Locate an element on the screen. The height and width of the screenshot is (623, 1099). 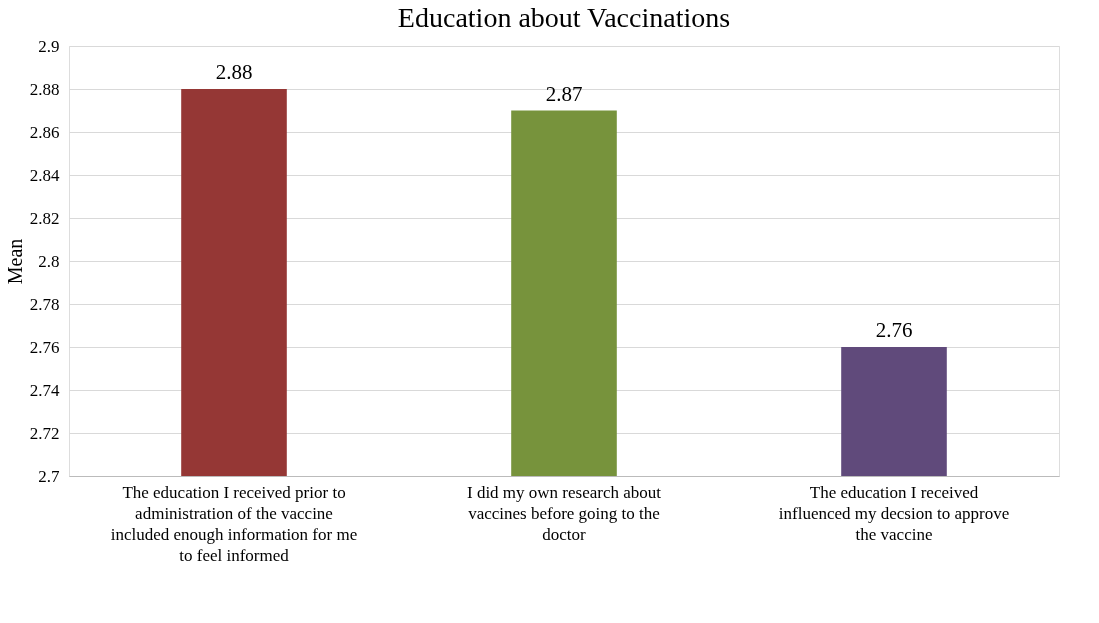
y-tick-label: 2.7 is located at coordinates (49, 476).